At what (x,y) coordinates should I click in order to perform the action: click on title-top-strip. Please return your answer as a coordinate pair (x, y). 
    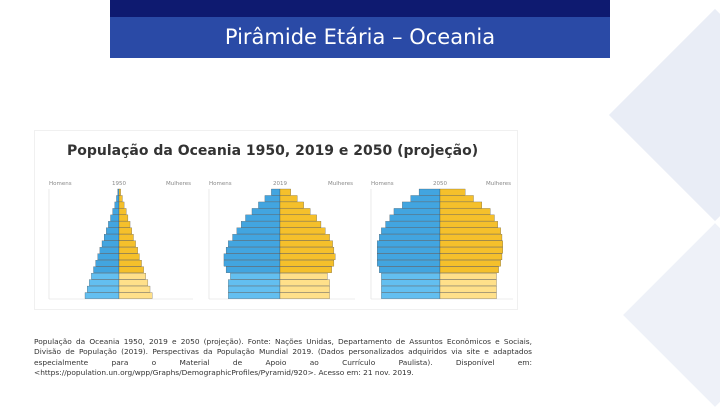
    Looking at the image, I should click on (360, 8).